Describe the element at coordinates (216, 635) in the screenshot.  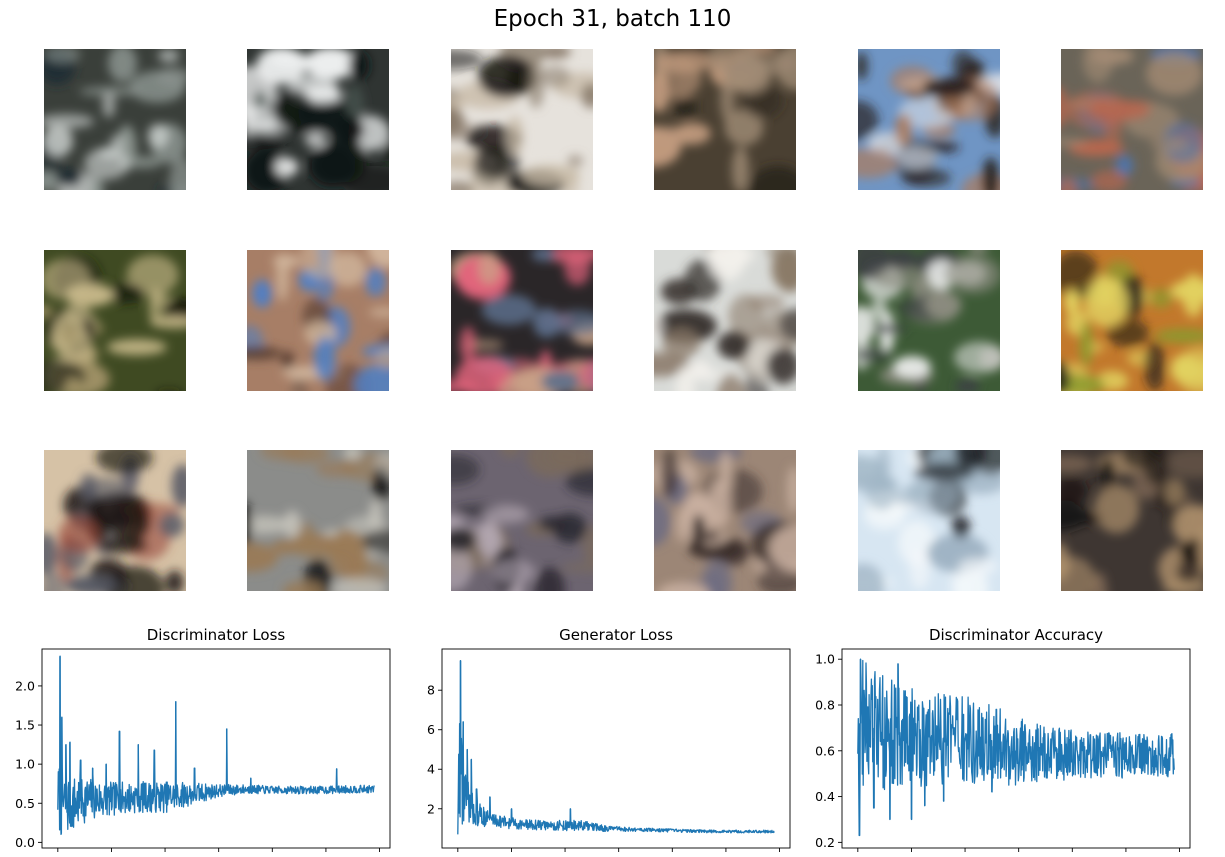
I see `chart-title: Discriminator Loss` at that location.